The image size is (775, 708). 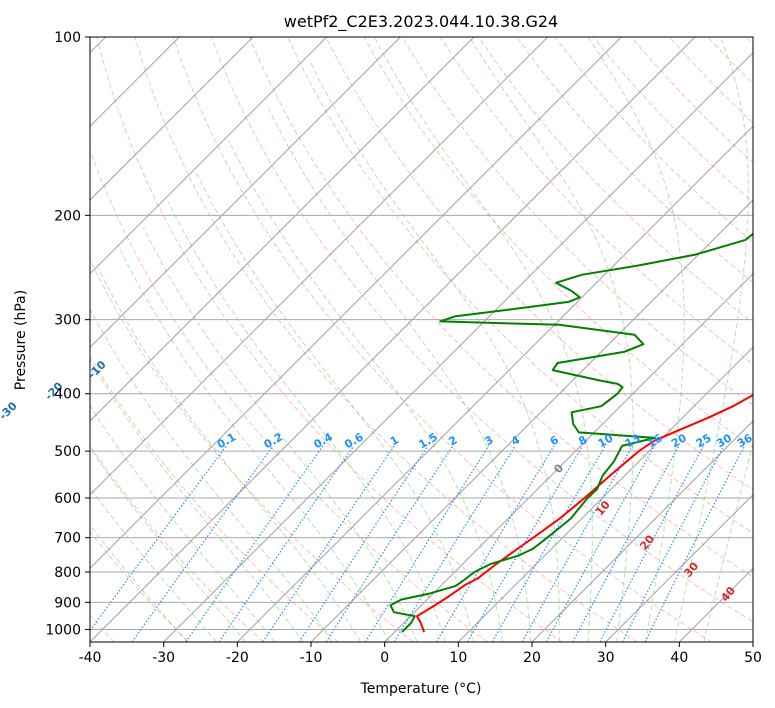 I want to click on y-axis-title: Pressure (hPa), so click(x=21, y=340).